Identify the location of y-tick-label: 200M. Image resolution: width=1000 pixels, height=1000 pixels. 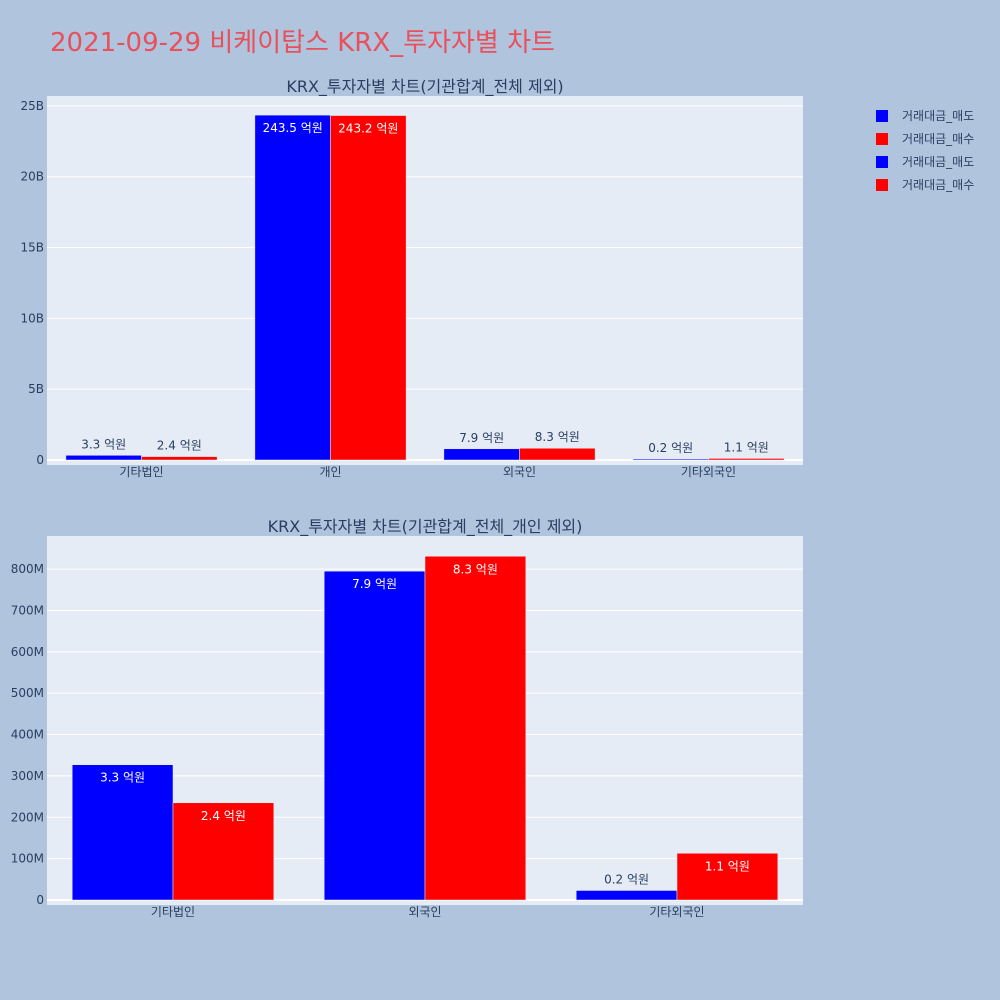
(27, 817).